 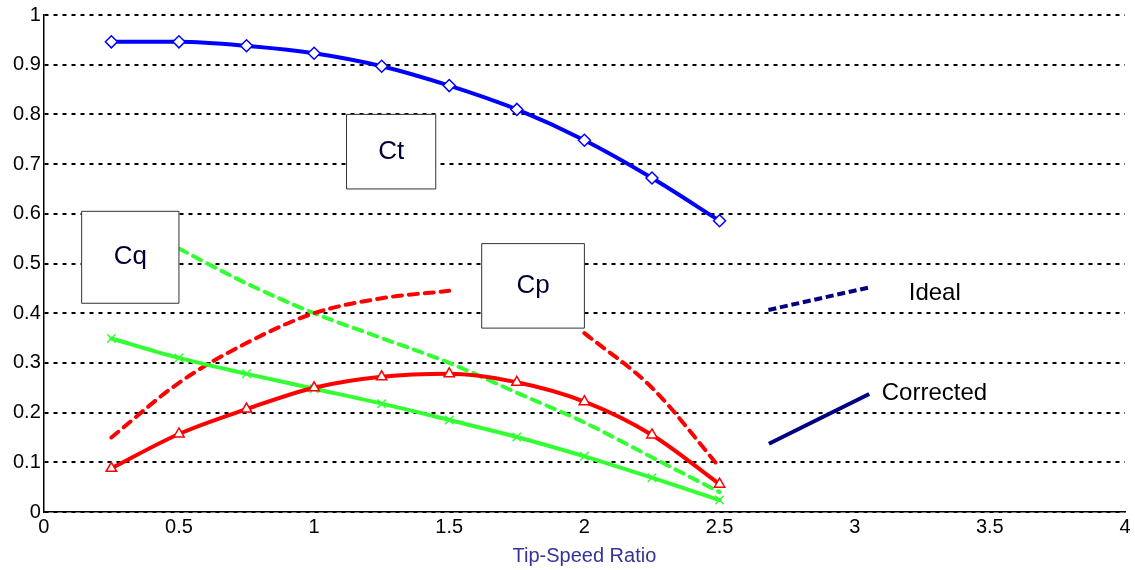 I want to click on annotation: Corrected, so click(x=934, y=391).